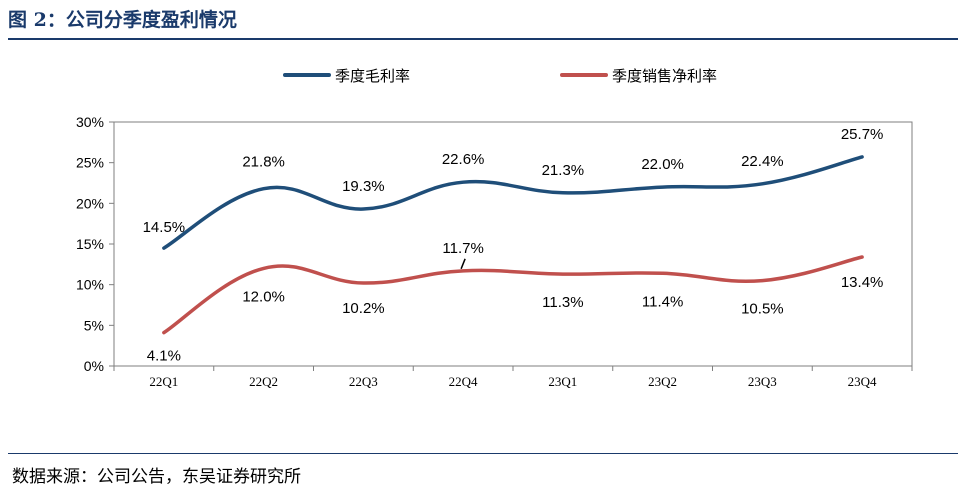  Describe the element at coordinates (862, 282) in the screenshot. I see `data-label: 13.4%` at that location.